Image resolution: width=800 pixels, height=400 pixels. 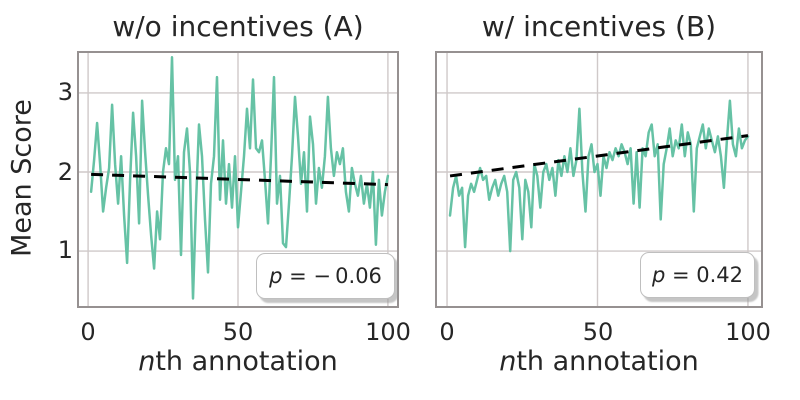 What do you see at coordinates (748, 332) in the screenshot?
I see `x-tick-b-100: 100` at bounding box center [748, 332].